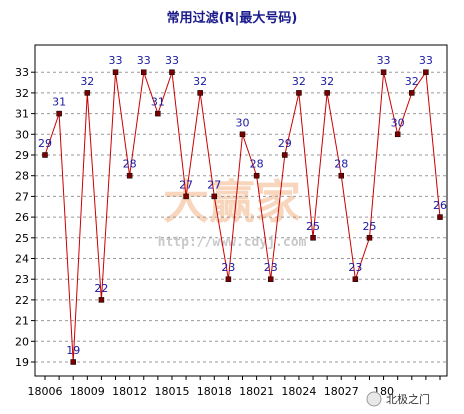 Image resolution: width=464 pixels, height=414 pixels. I want to click on corner-logo: 北极之门, so click(398, 399).